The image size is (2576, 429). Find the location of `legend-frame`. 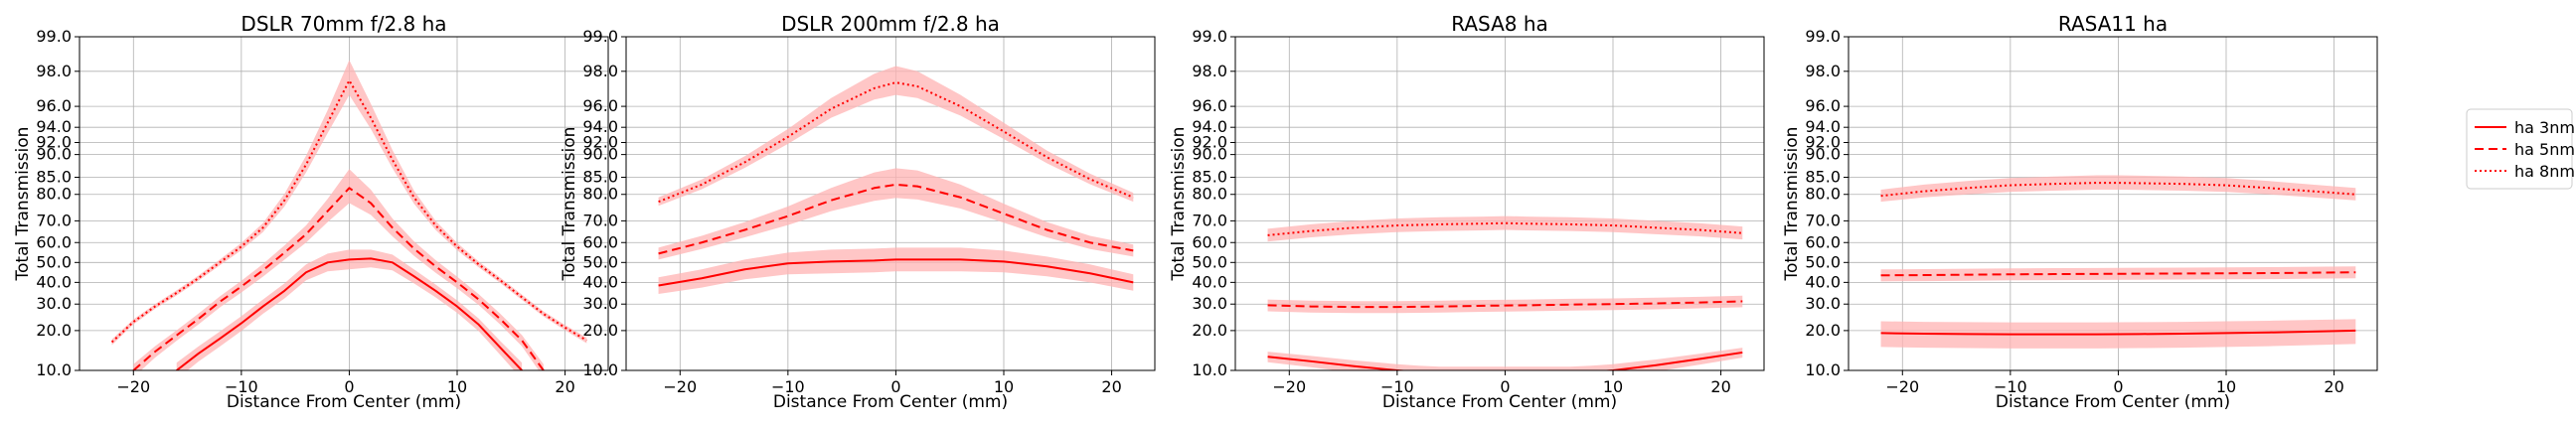

legend-frame is located at coordinates (2519, 149).